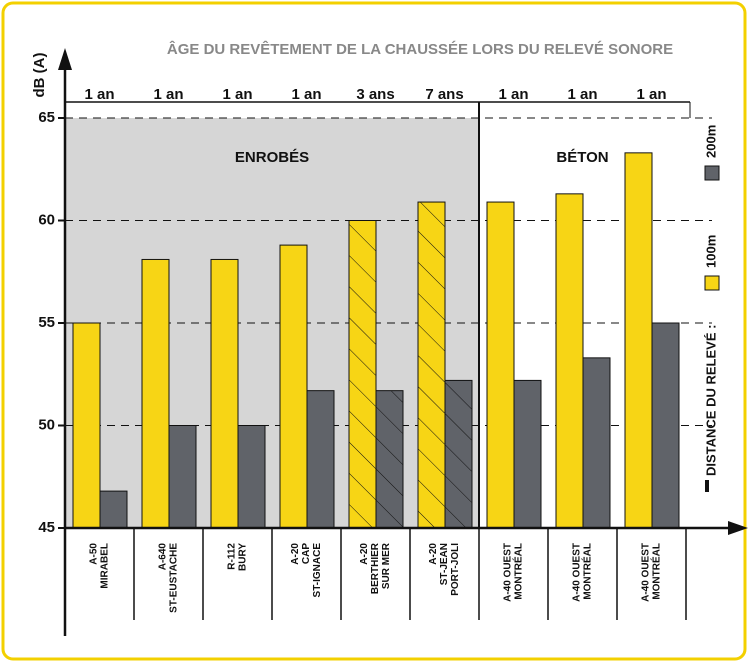  I want to click on y-tick-label: 55, so click(46, 322).